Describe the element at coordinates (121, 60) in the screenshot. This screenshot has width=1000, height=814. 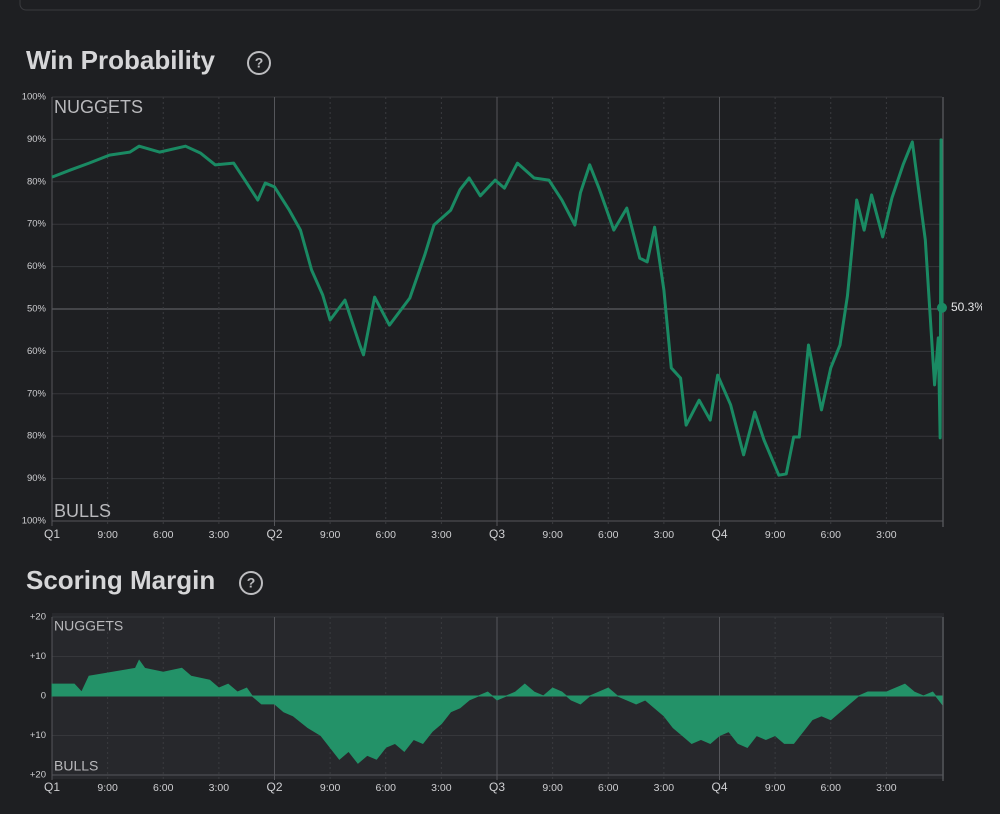
I see `chart-title: Win Probability` at that location.